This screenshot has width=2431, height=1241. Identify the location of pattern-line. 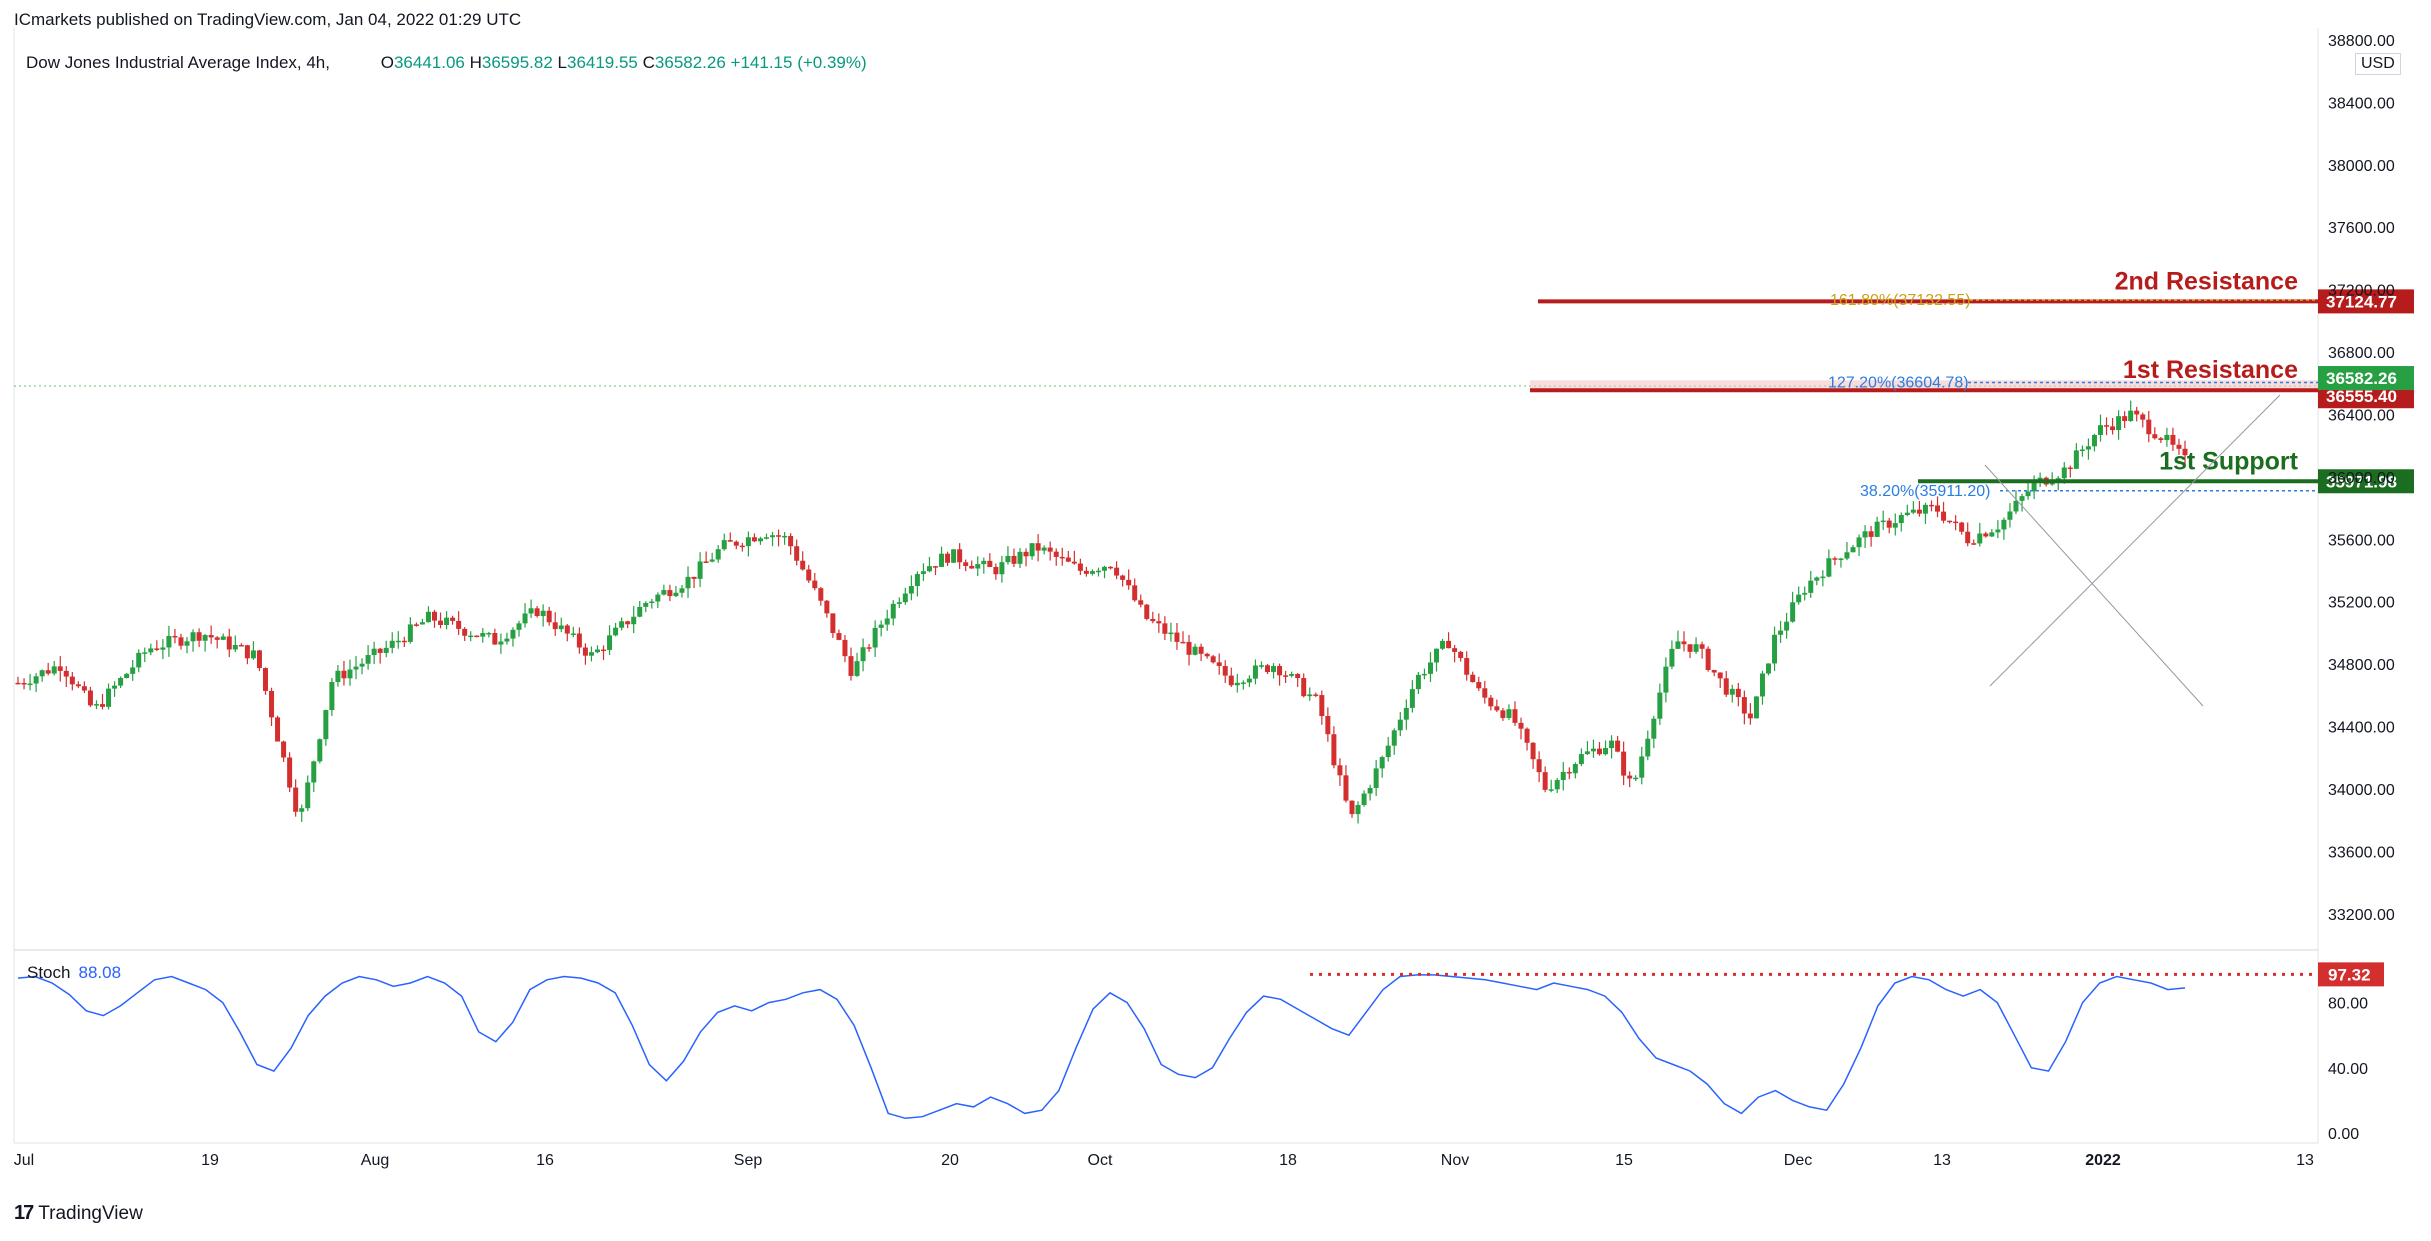
(2135, 540).